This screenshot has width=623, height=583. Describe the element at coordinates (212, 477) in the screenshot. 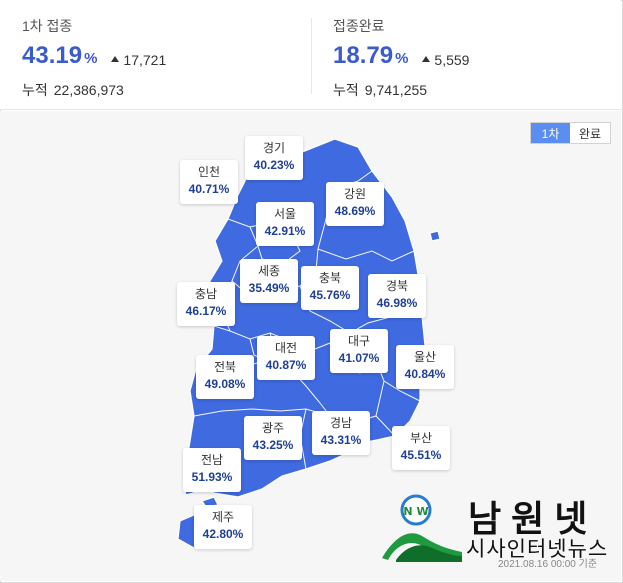

I see `region-percent: 51.93%` at that location.